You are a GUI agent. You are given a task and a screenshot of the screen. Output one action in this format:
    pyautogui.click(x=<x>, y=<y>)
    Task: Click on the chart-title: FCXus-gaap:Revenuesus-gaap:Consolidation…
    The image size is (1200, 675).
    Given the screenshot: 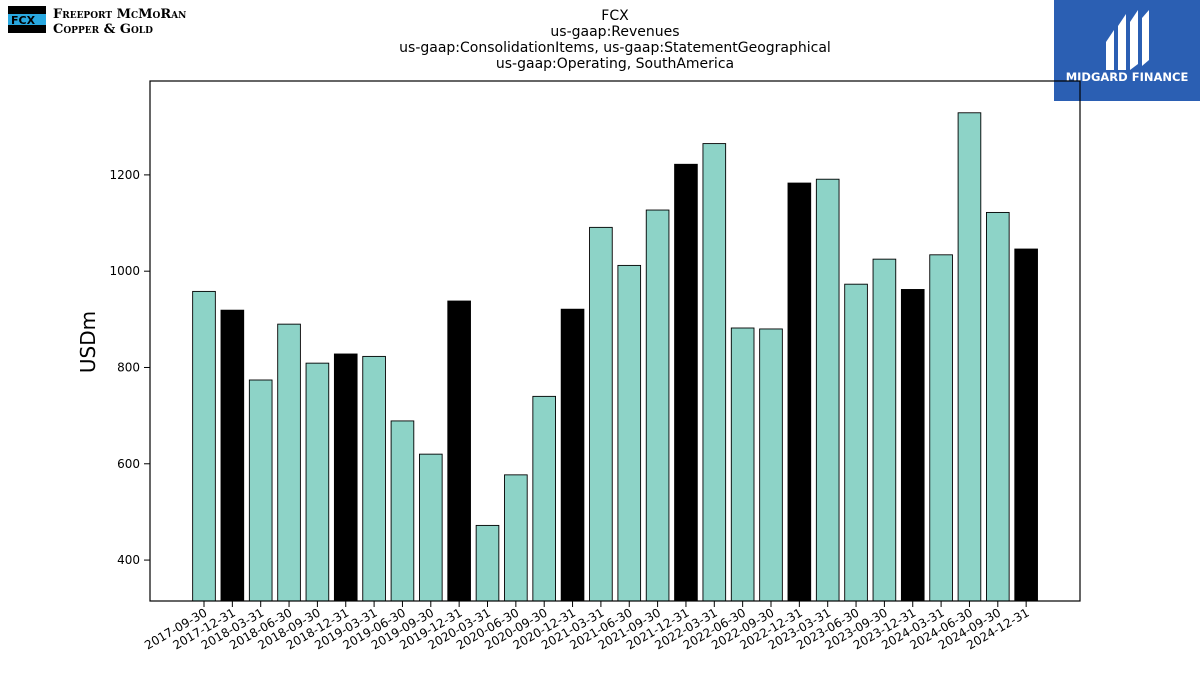 What is the action you would take?
    pyautogui.click(x=615, y=40)
    